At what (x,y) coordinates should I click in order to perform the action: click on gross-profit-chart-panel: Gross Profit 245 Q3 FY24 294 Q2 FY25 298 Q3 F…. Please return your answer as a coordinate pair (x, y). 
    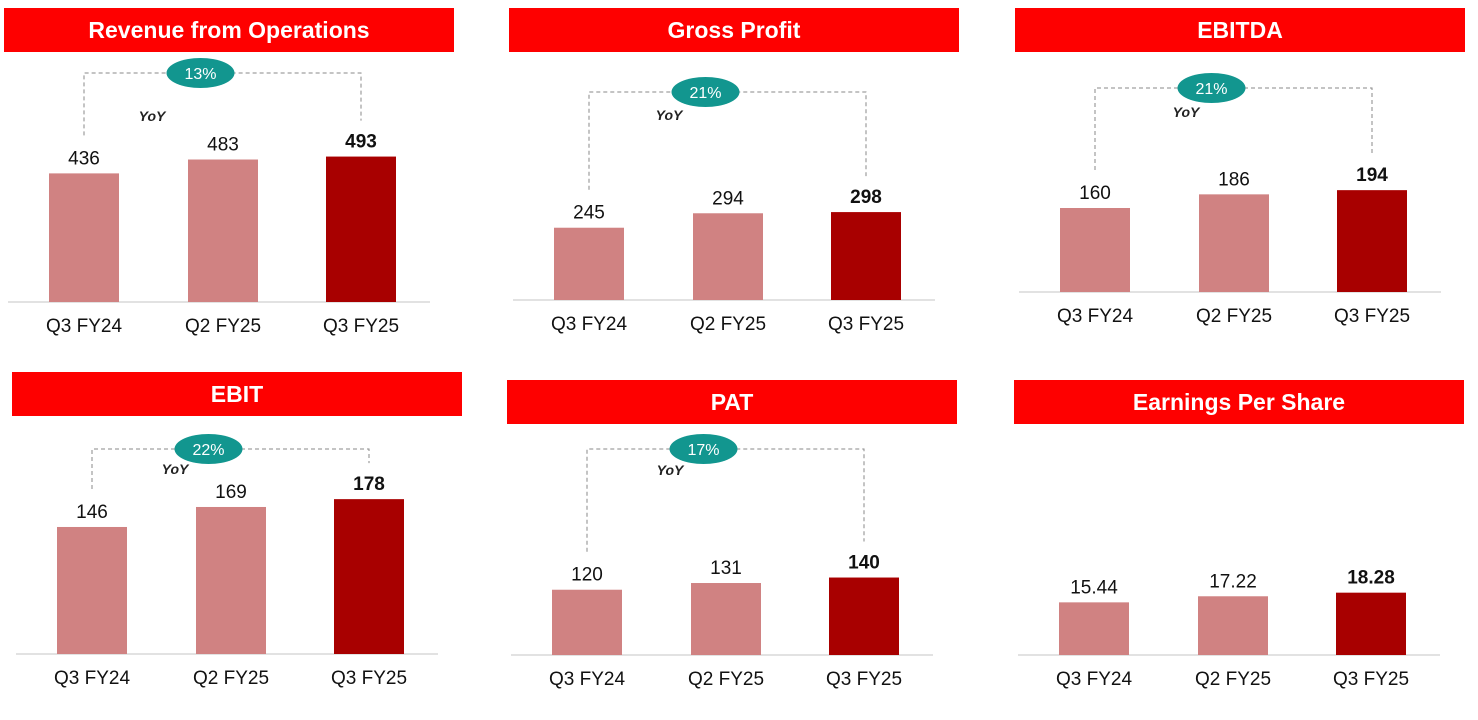
    Looking at the image, I should click on (734, 178).